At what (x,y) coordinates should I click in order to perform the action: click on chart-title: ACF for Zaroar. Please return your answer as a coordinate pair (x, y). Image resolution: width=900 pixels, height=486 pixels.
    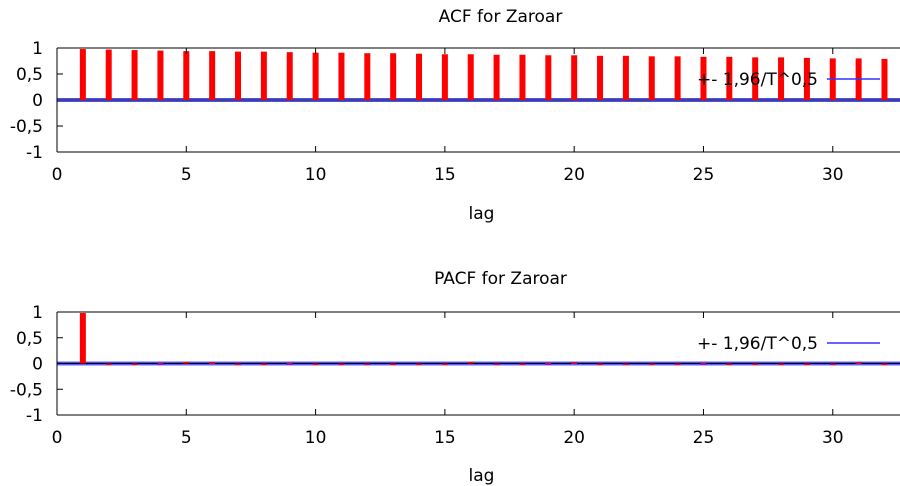
    Looking at the image, I should click on (501, 17).